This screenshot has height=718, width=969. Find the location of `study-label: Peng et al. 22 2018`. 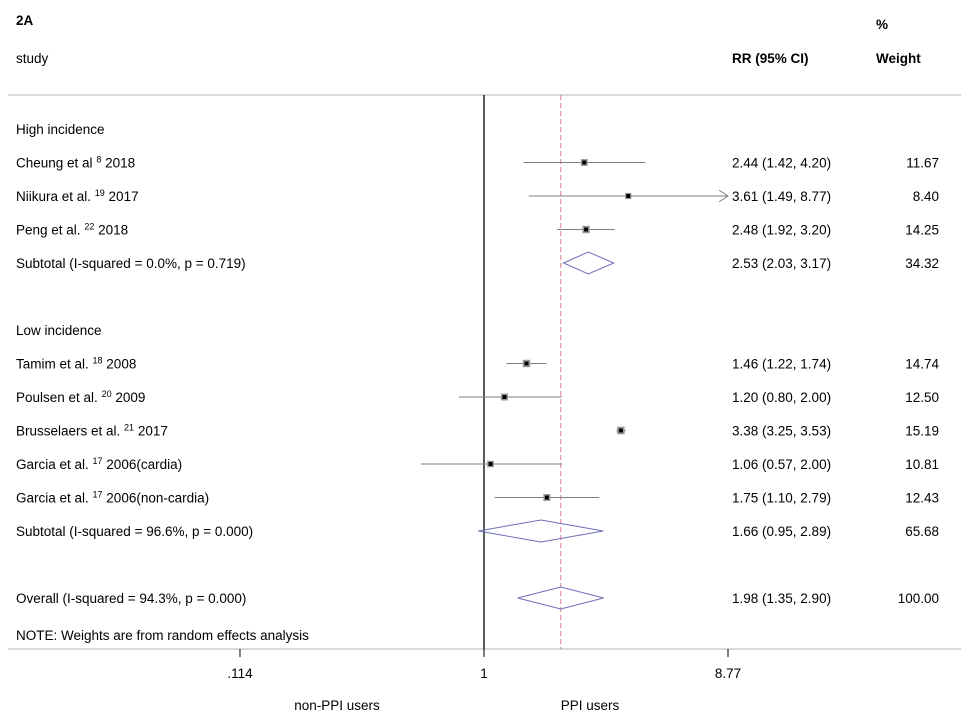

study-label: Peng et al. 22 2018 is located at coordinates (72, 230).